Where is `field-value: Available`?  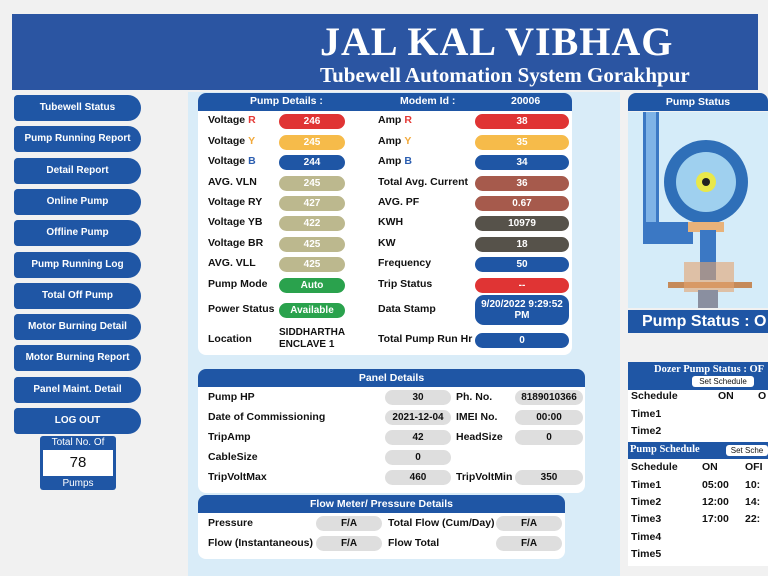
field-value: Available is located at coordinates (312, 310).